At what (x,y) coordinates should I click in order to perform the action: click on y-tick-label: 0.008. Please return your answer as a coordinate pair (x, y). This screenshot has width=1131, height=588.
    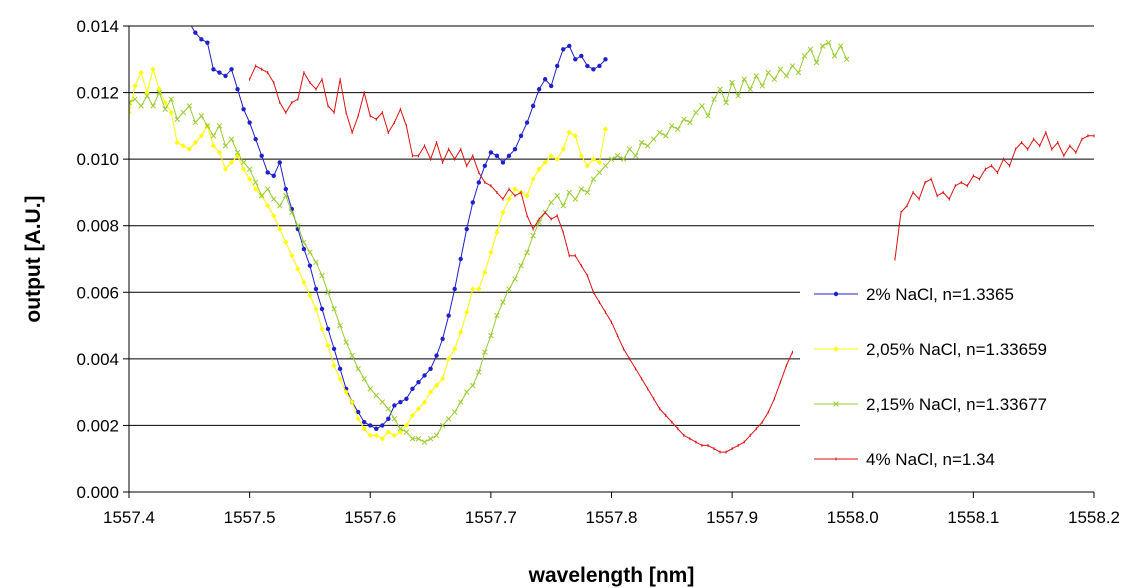
    Looking at the image, I should click on (97, 226).